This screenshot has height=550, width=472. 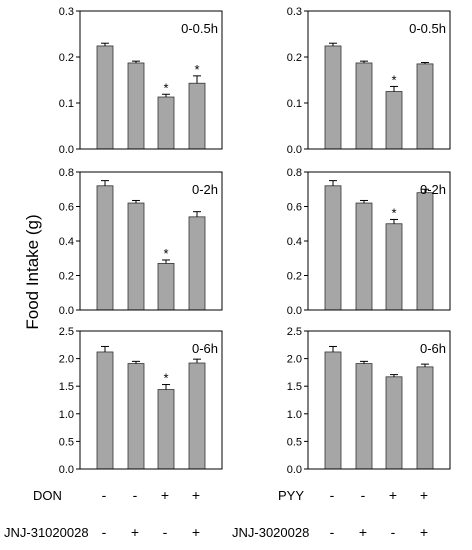 What do you see at coordinates (32, 271) in the screenshot?
I see `y-axis-label: Food Intake (g)` at bounding box center [32, 271].